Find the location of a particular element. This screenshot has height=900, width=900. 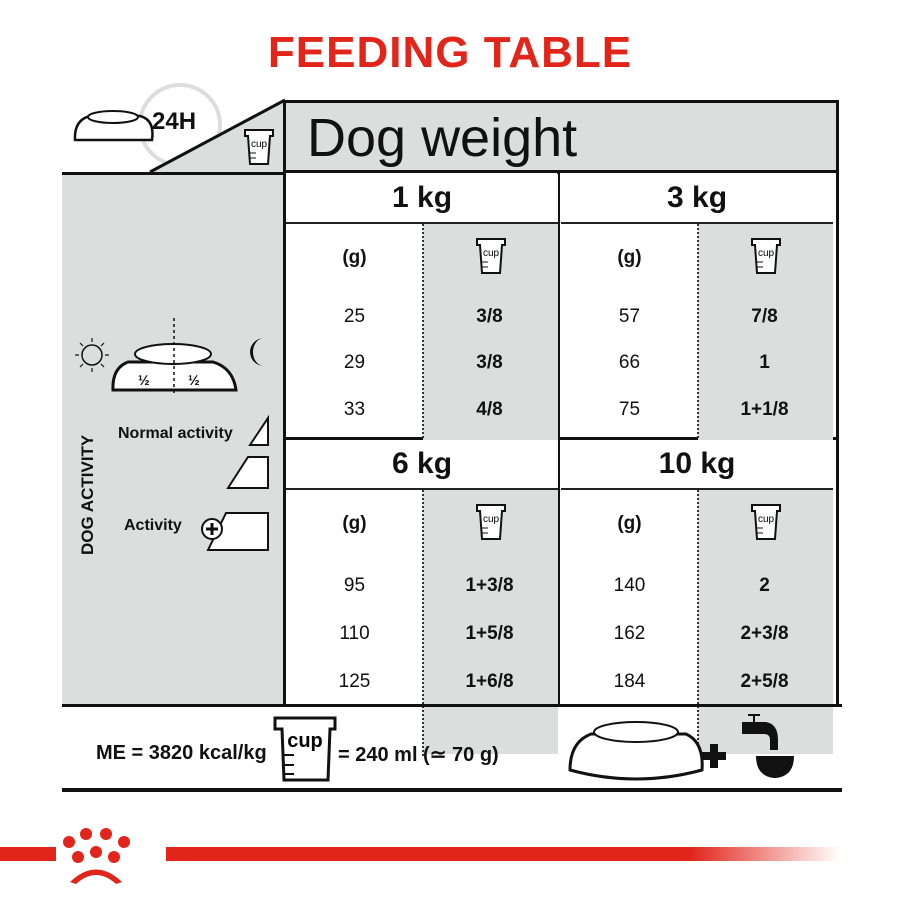

royal-canin-logo is located at coordinates (111, 857).